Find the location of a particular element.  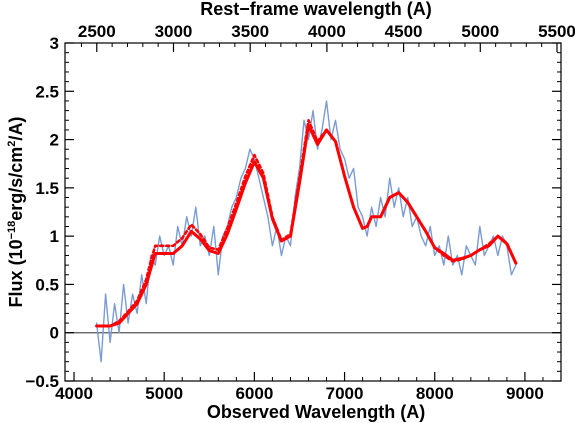

top-tick-label-3500: 3500 is located at coordinates (250, 31).